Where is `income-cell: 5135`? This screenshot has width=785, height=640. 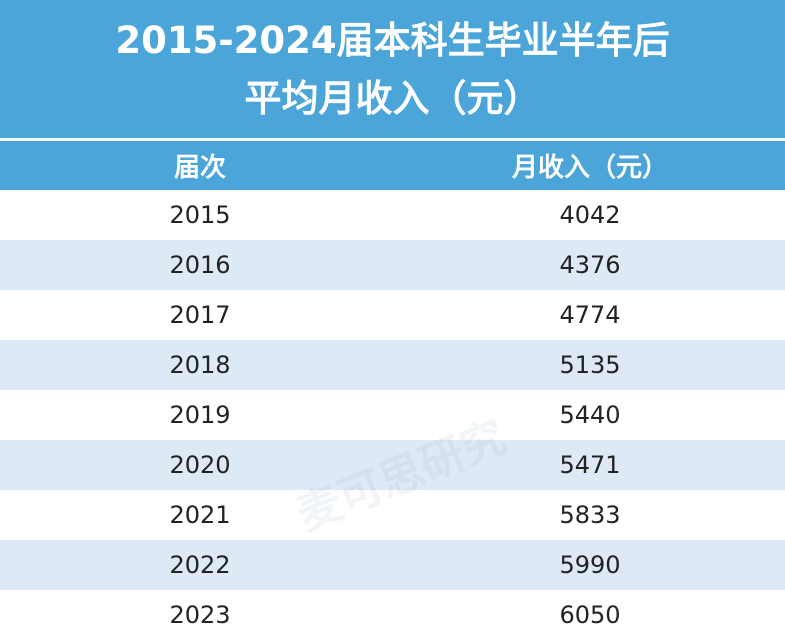 income-cell: 5135 is located at coordinates (590, 365).